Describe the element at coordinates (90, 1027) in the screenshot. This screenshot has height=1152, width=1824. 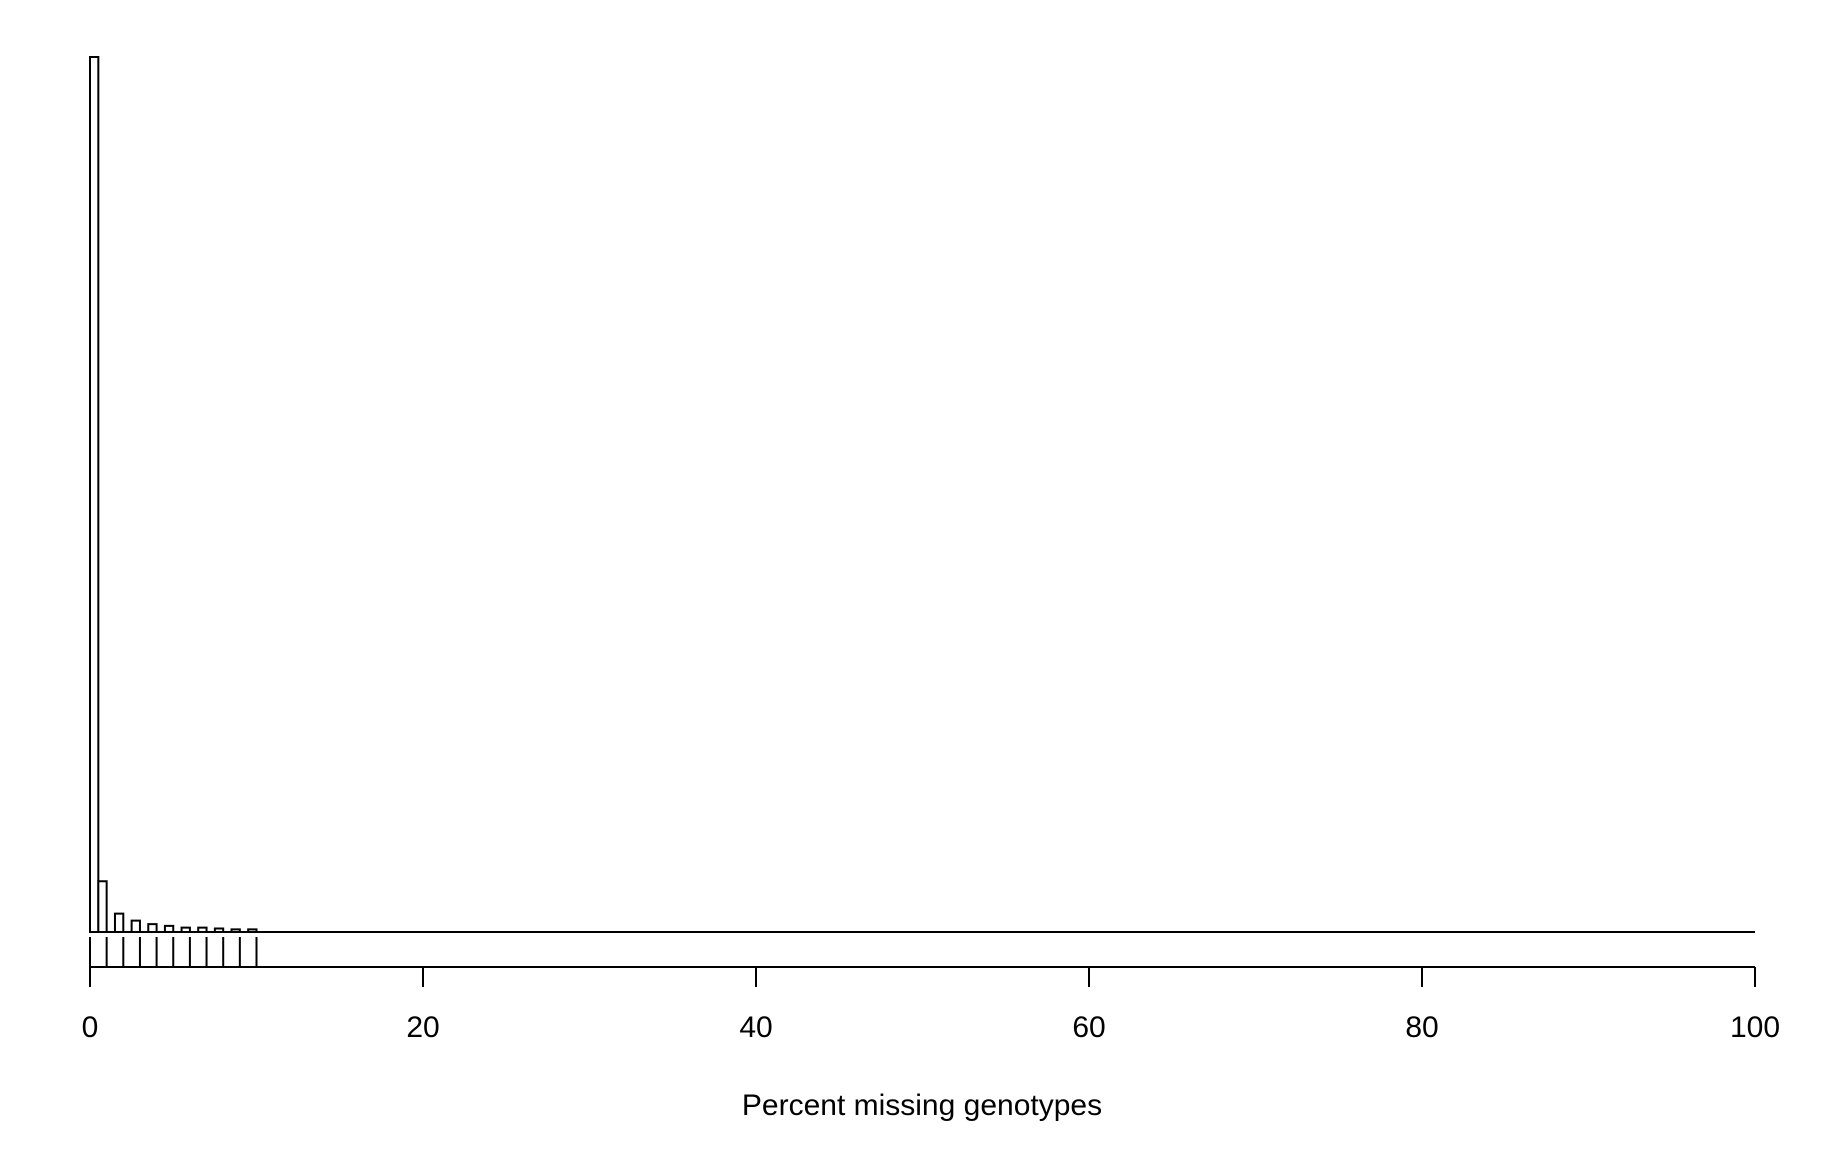
I see `x-axis-tick-label: 0` at that location.